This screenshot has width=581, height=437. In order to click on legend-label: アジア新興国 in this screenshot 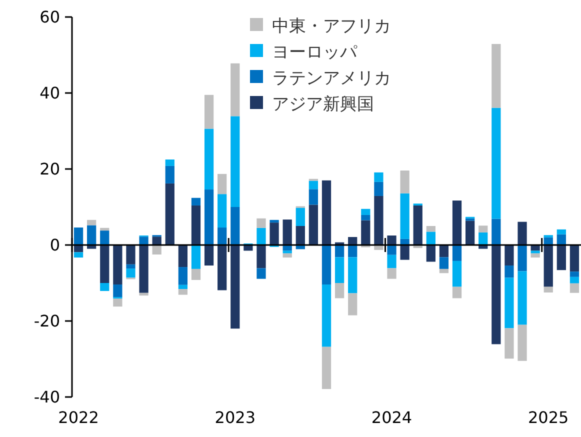, I will do `click(323, 104)`.